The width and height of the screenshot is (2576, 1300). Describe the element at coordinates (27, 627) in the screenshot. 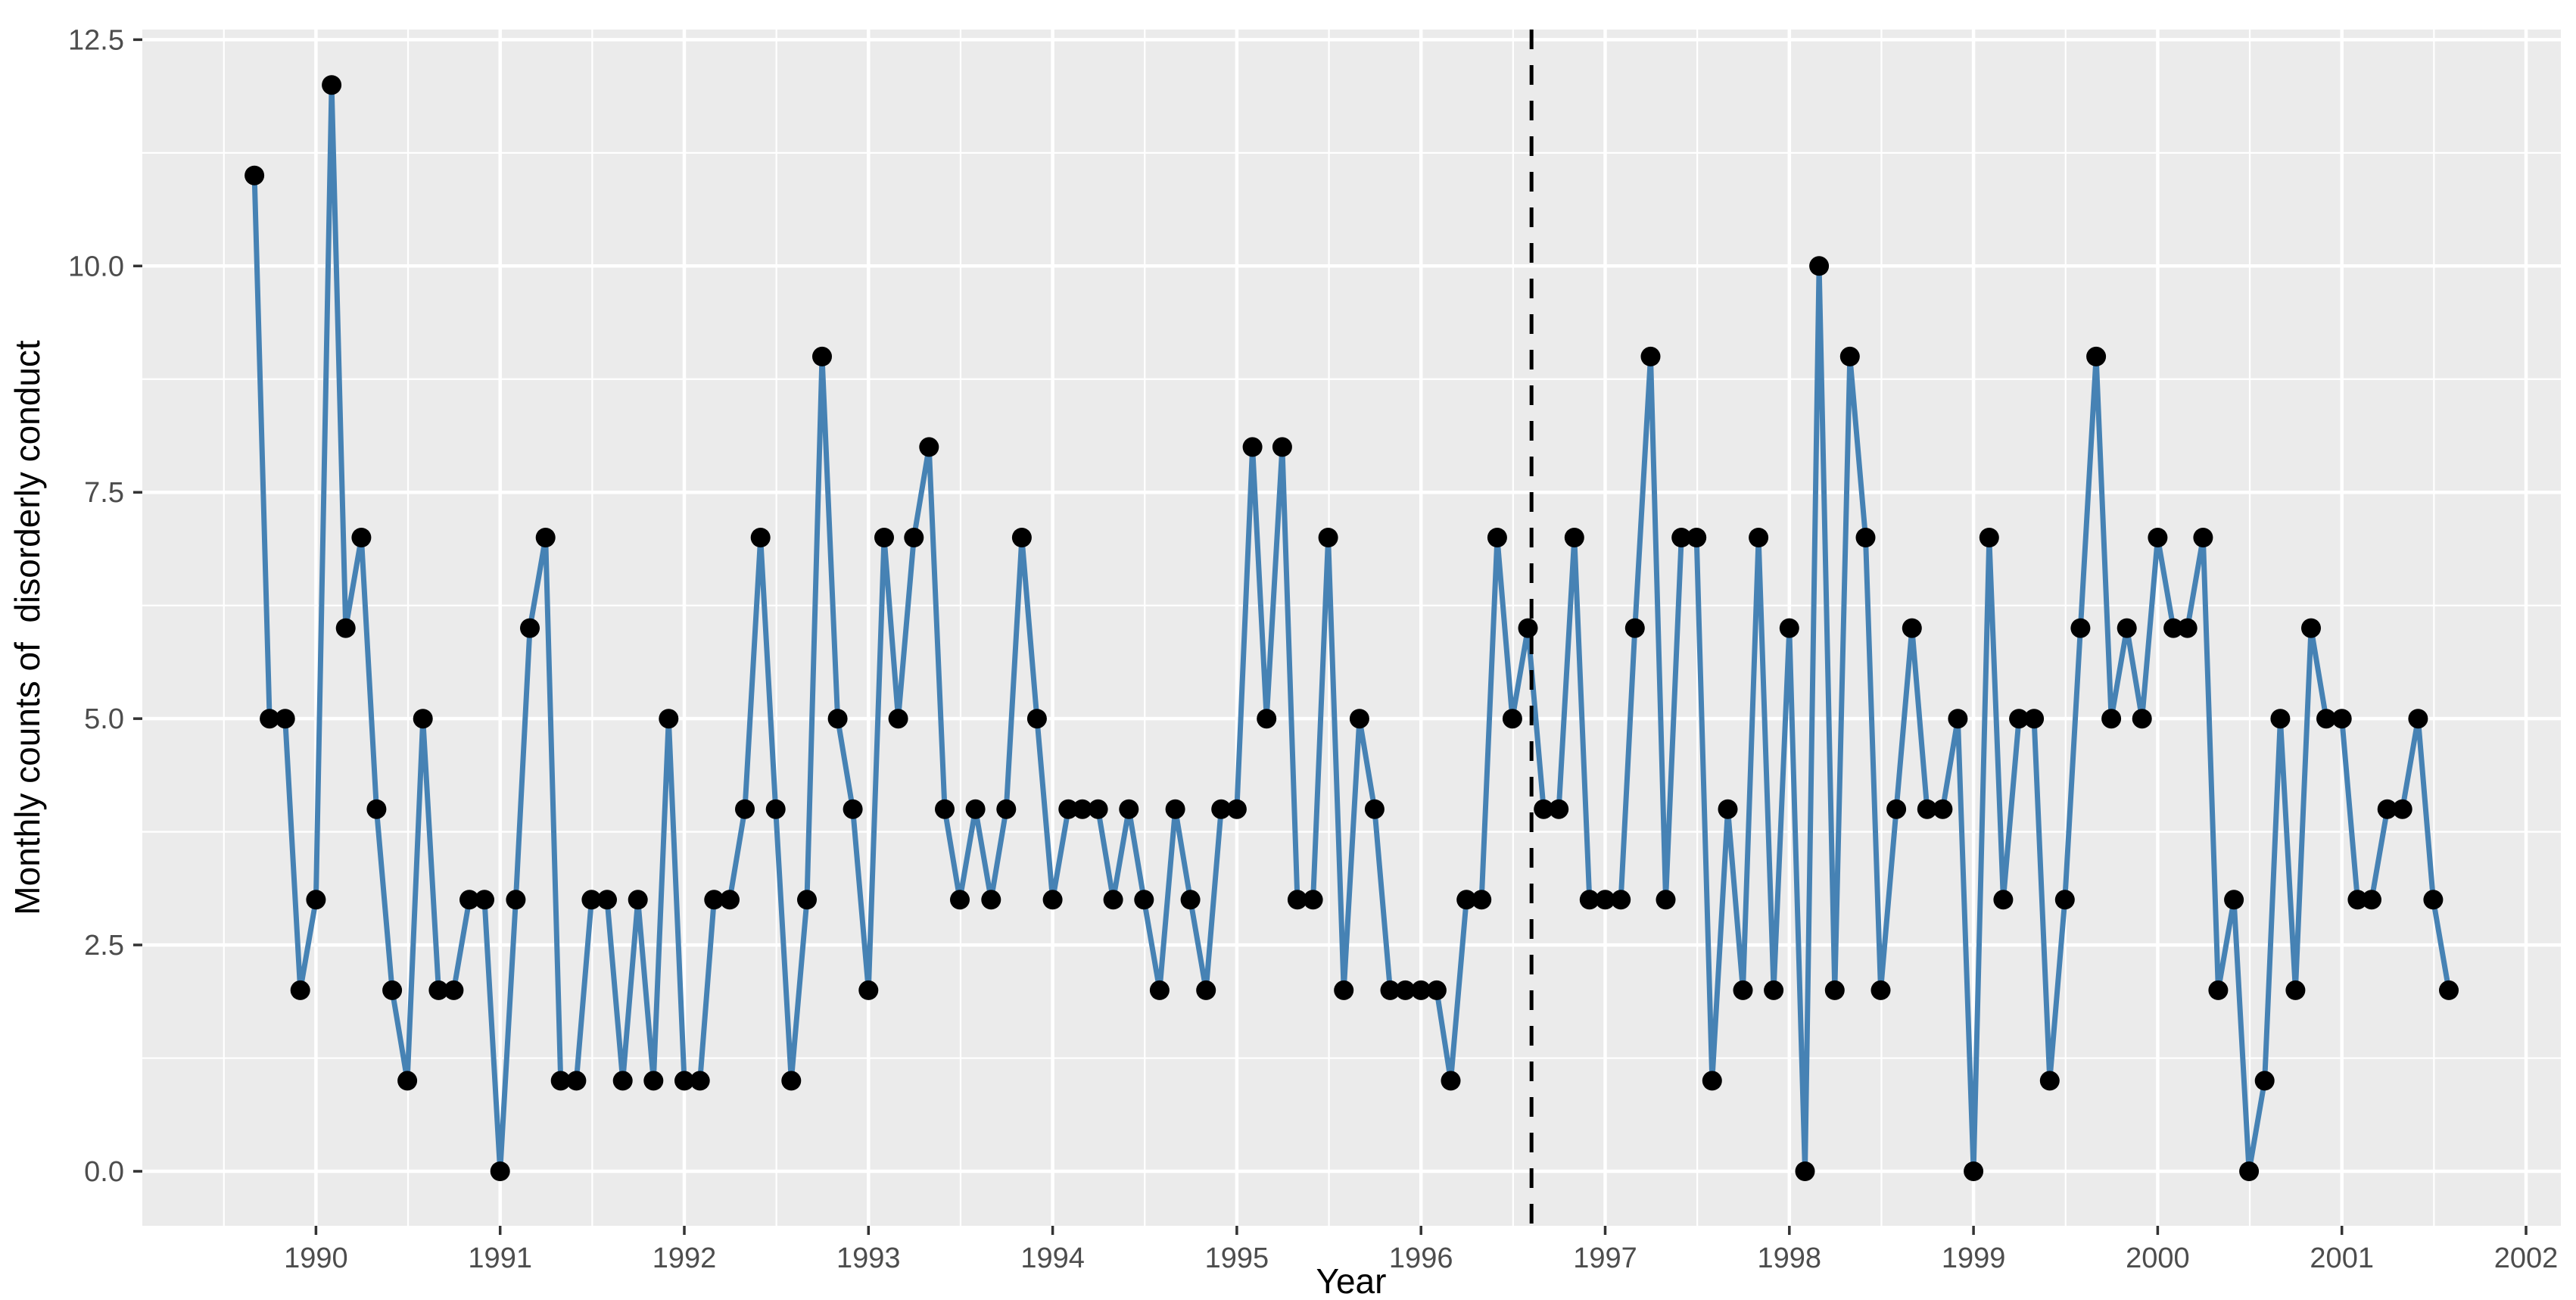

I see `y-axis-title: Monthly counts of disorderly conduct` at that location.